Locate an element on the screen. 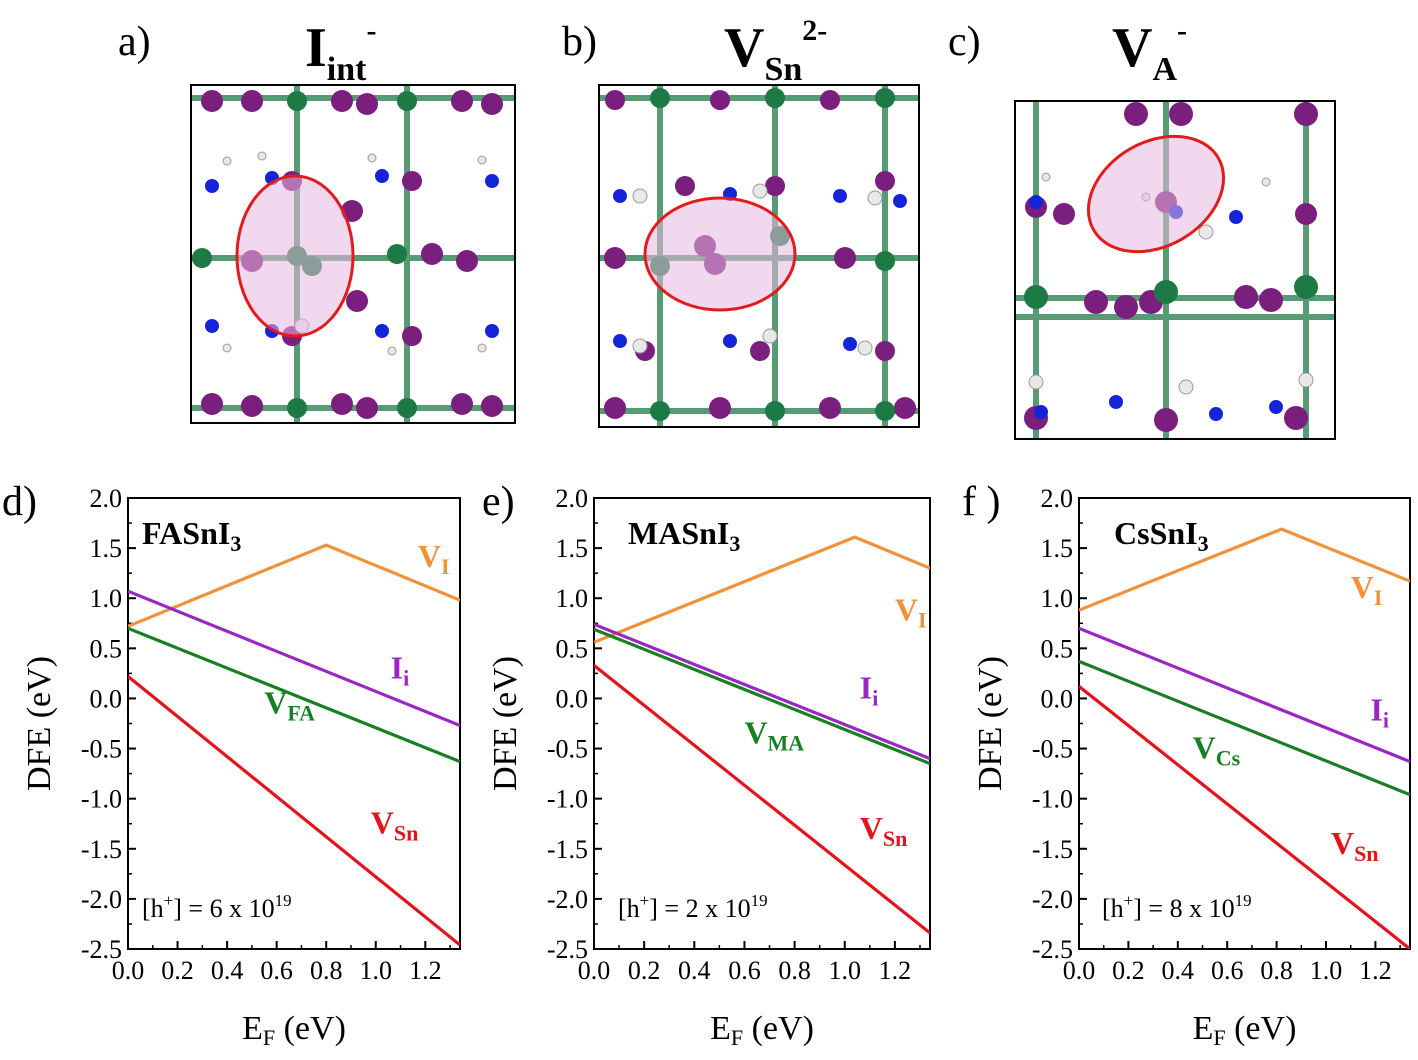  x-tick-label: 0.4 is located at coordinates (1178, 970).